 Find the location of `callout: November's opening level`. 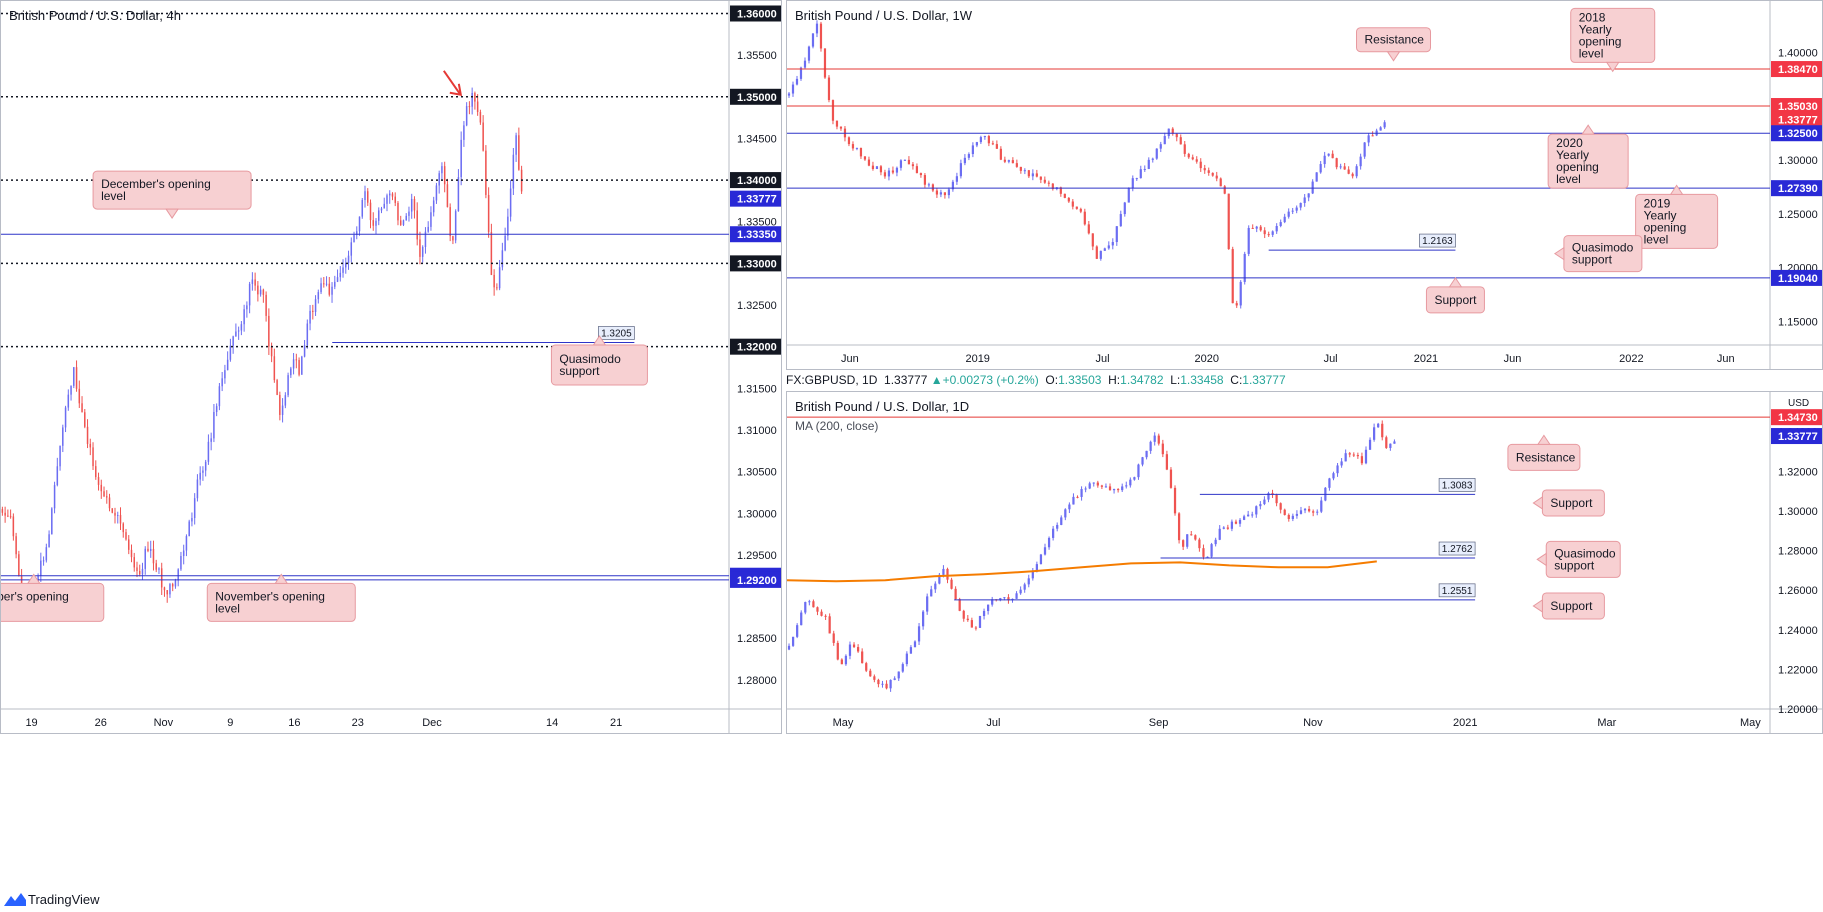

callout: November's opening level is located at coordinates (281, 597).